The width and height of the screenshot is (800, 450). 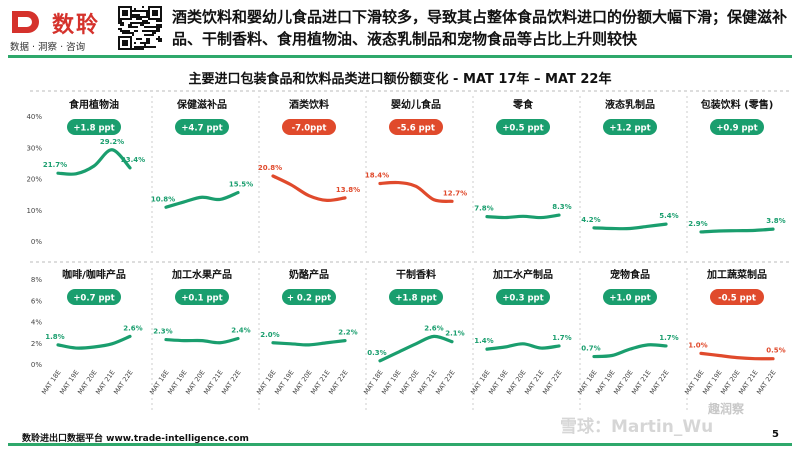 What do you see at coordinates (34, 211) in the screenshot?
I see `y-tick-label: 10%` at bounding box center [34, 211].